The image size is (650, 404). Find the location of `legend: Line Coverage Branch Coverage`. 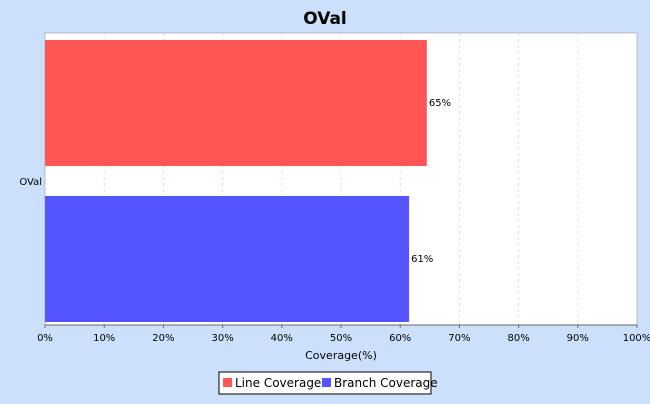

legend: Line Coverage Branch Coverage is located at coordinates (328, 383).